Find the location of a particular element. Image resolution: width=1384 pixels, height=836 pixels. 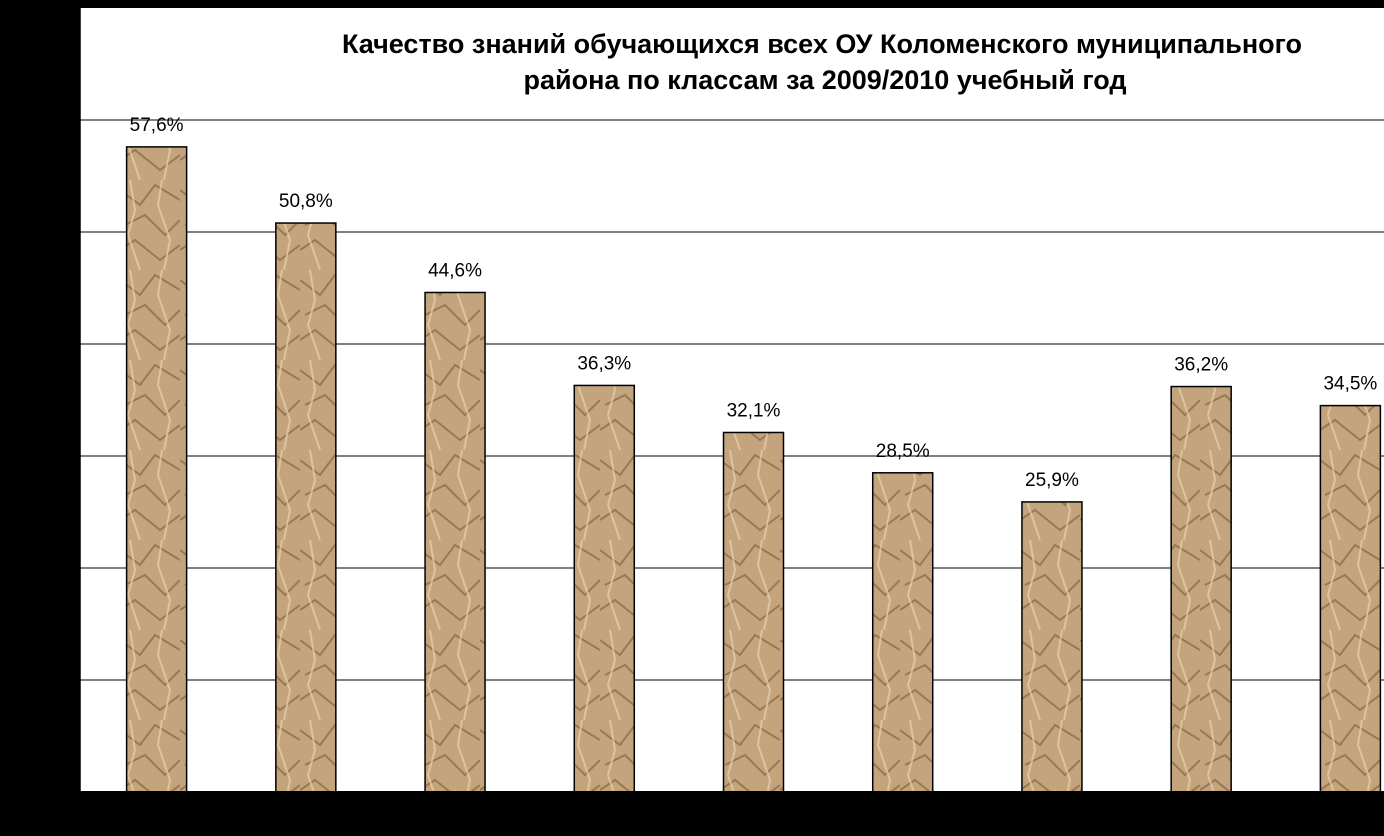

data-label: 36,2% is located at coordinates (1201, 365).